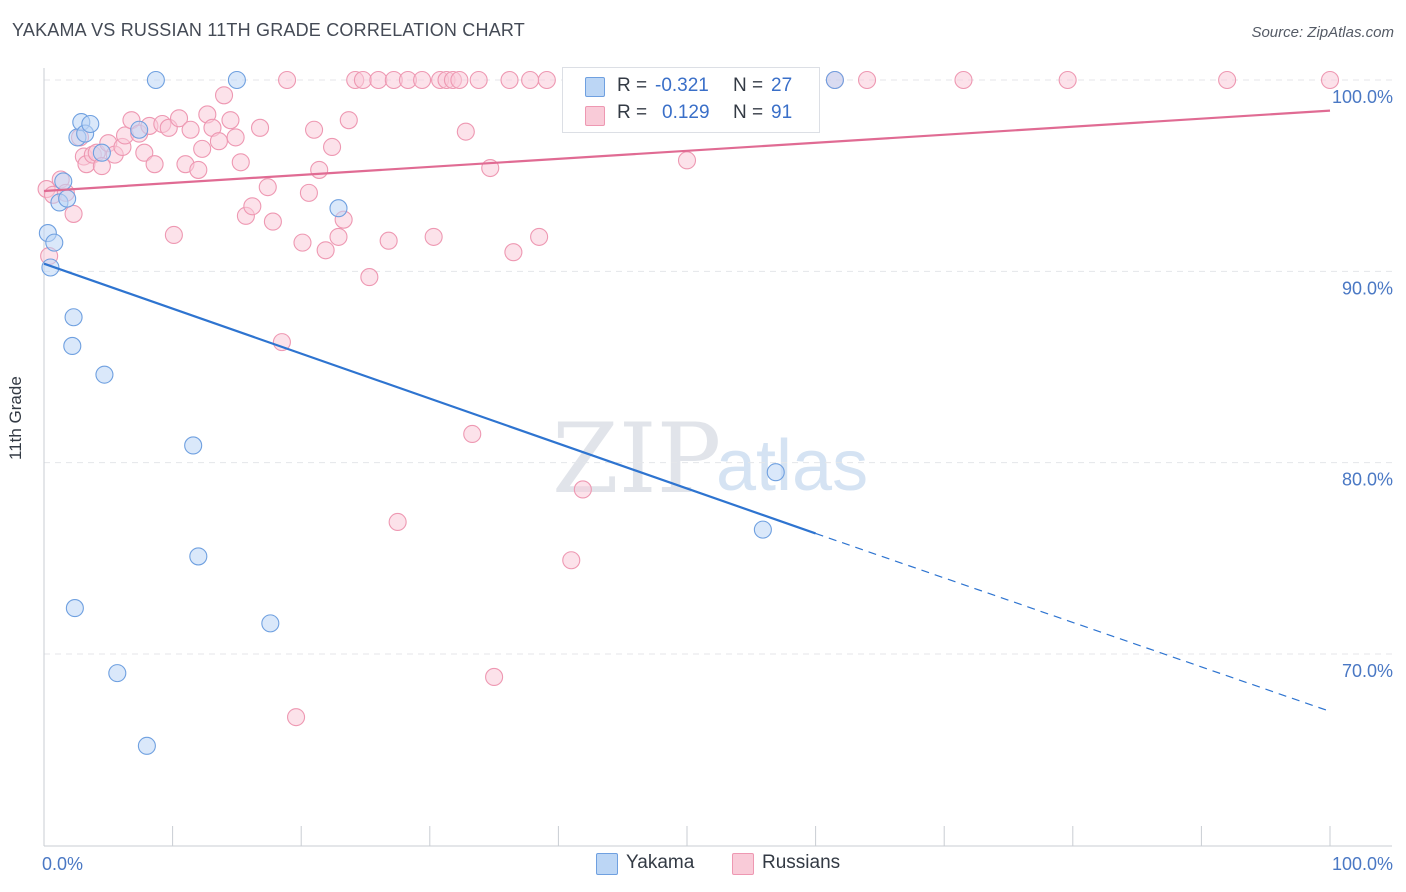  I want to click on n-value: 91, so click(782, 112).